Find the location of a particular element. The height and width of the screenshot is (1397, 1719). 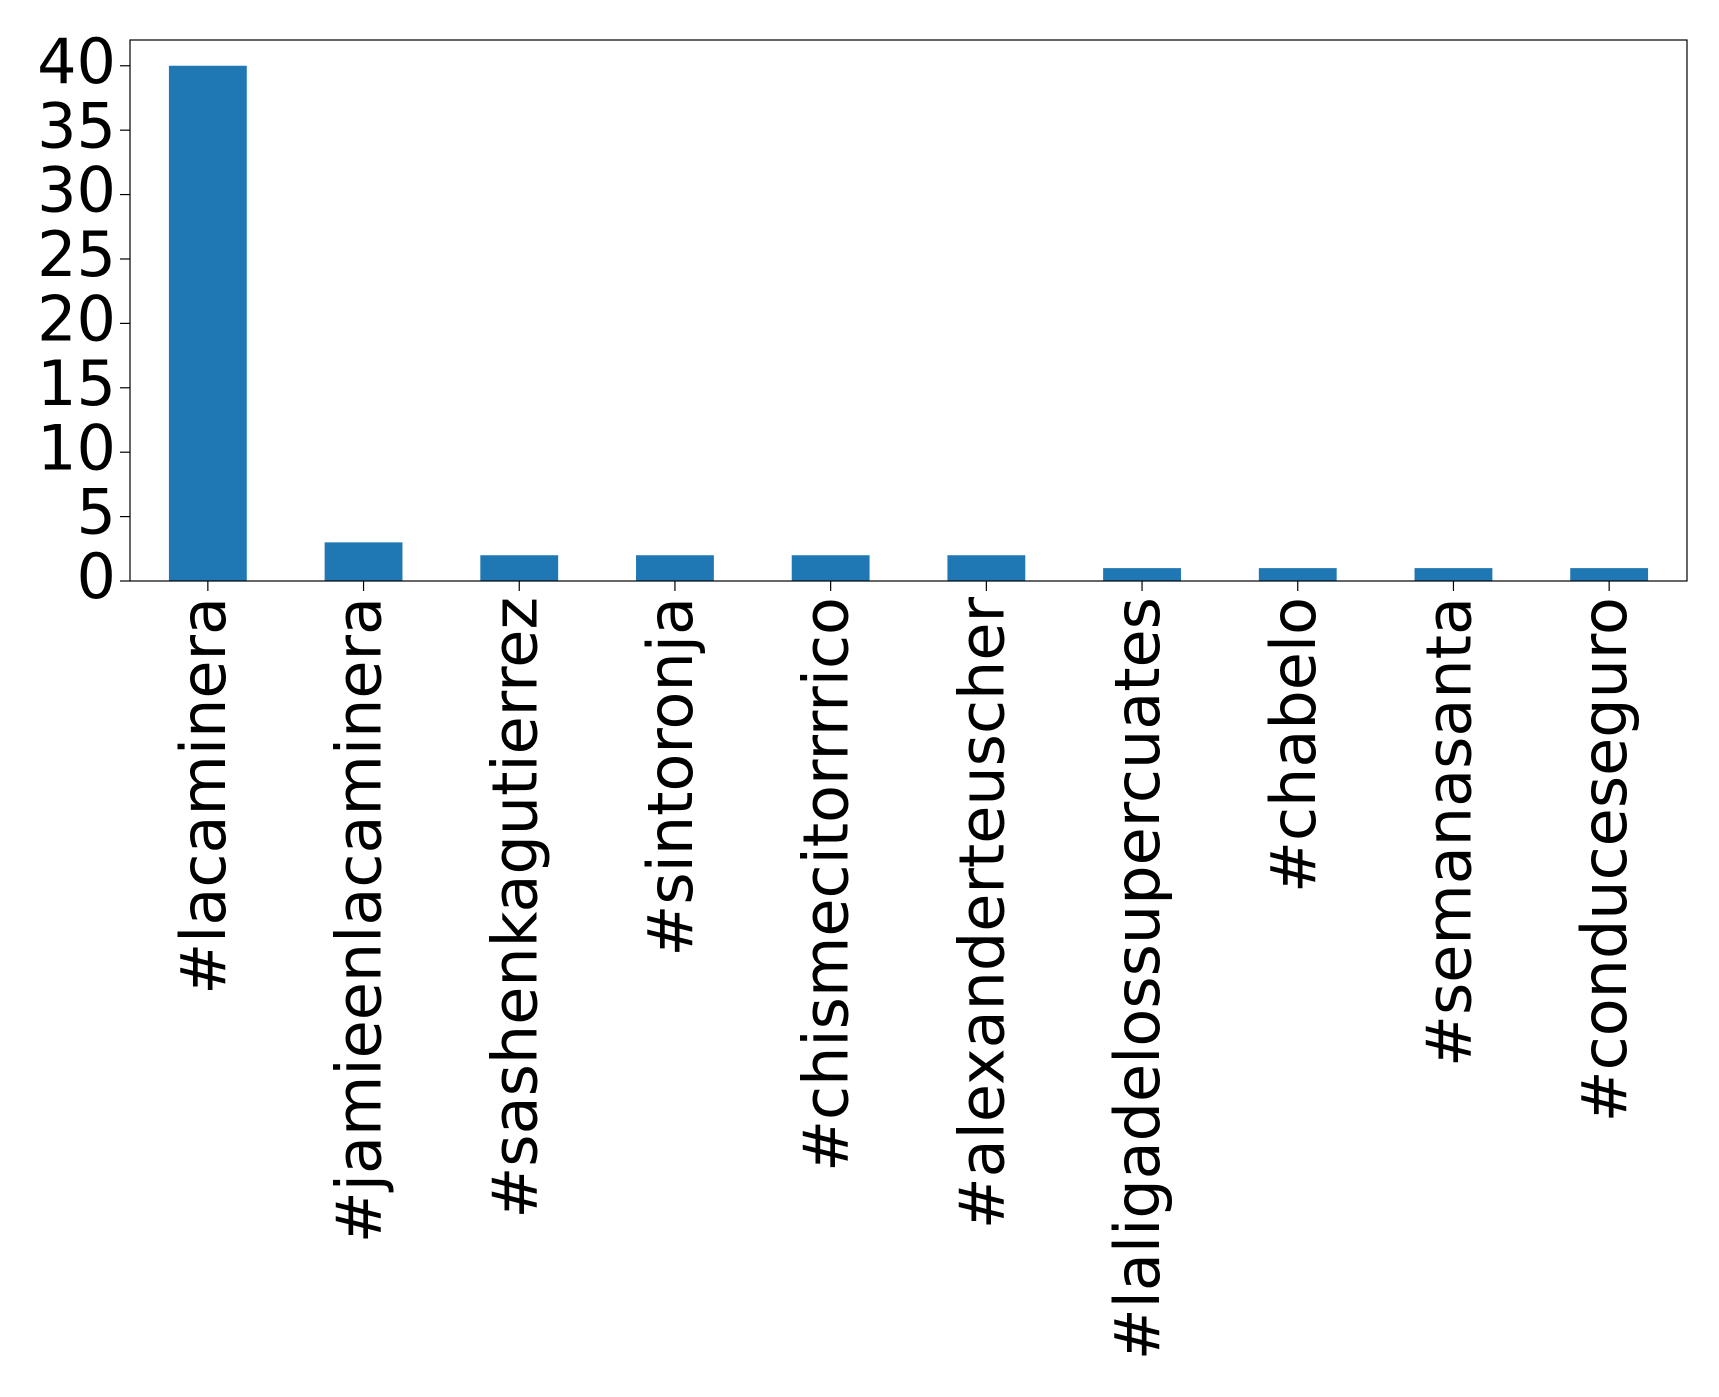

x-tick-label: #lacaminera is located at coordinates (203, 796).